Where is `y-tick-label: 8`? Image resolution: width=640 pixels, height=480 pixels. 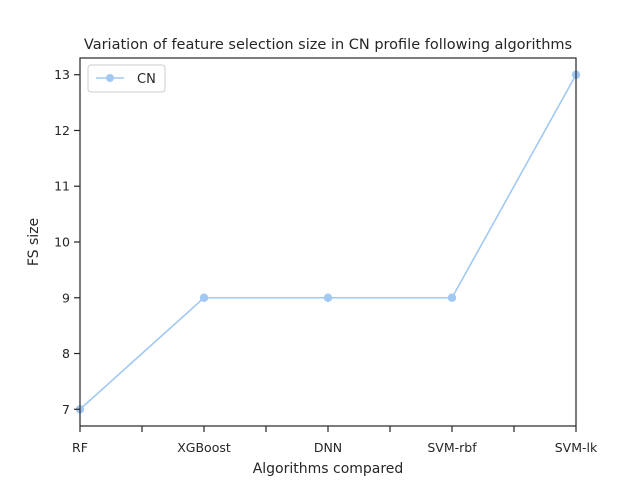 y-tick-label: 8 is located at coordinates (66, 353).